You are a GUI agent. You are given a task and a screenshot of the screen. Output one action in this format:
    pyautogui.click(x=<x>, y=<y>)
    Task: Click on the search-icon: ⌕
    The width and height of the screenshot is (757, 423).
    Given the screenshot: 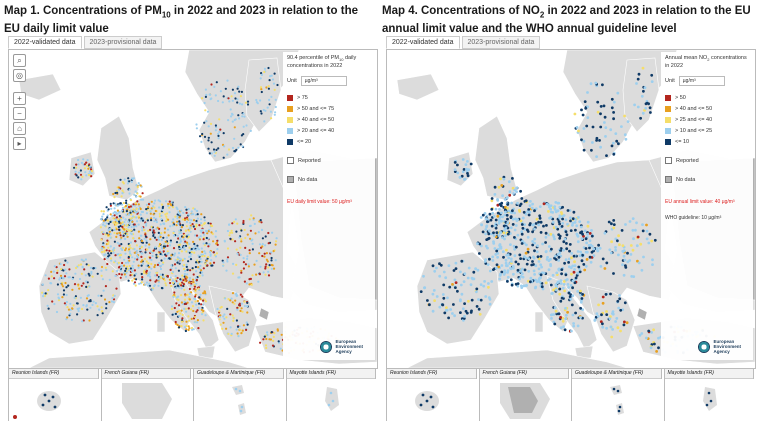 What is the action you would take?
    pyautogui.click(x=19, y=60)
    